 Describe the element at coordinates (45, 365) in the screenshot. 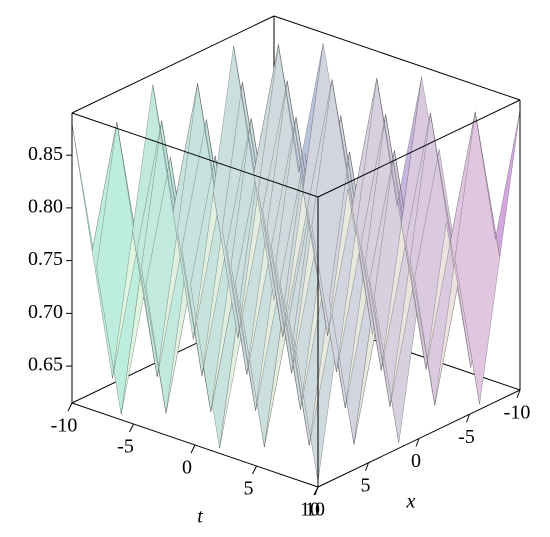

I see `z-tick-label: 0.65` at that location.